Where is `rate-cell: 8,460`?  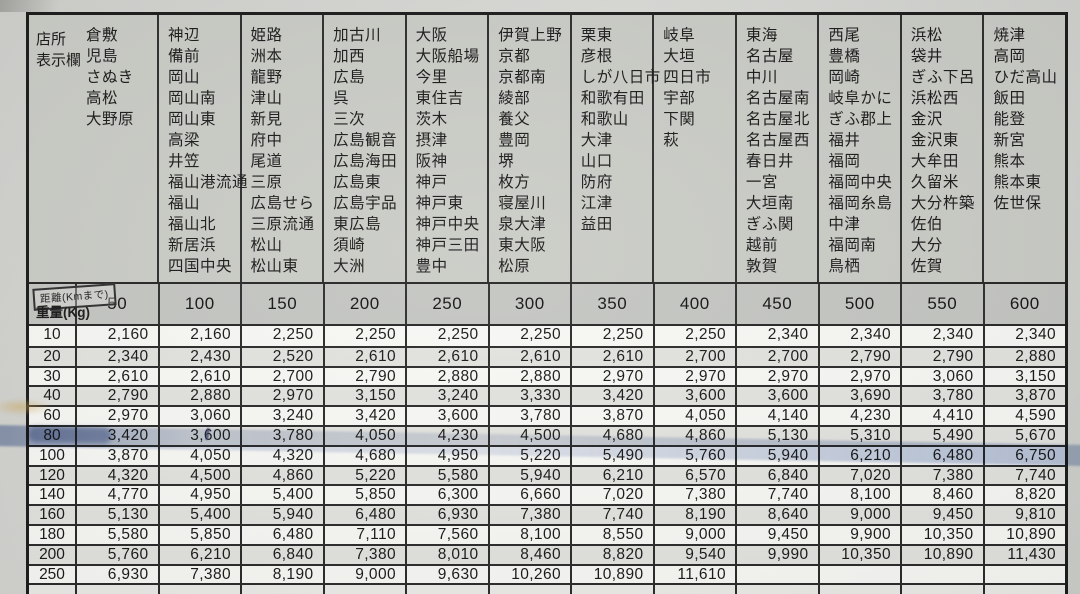 rate-cell: 8,460 is located at coordinates (529, 554).